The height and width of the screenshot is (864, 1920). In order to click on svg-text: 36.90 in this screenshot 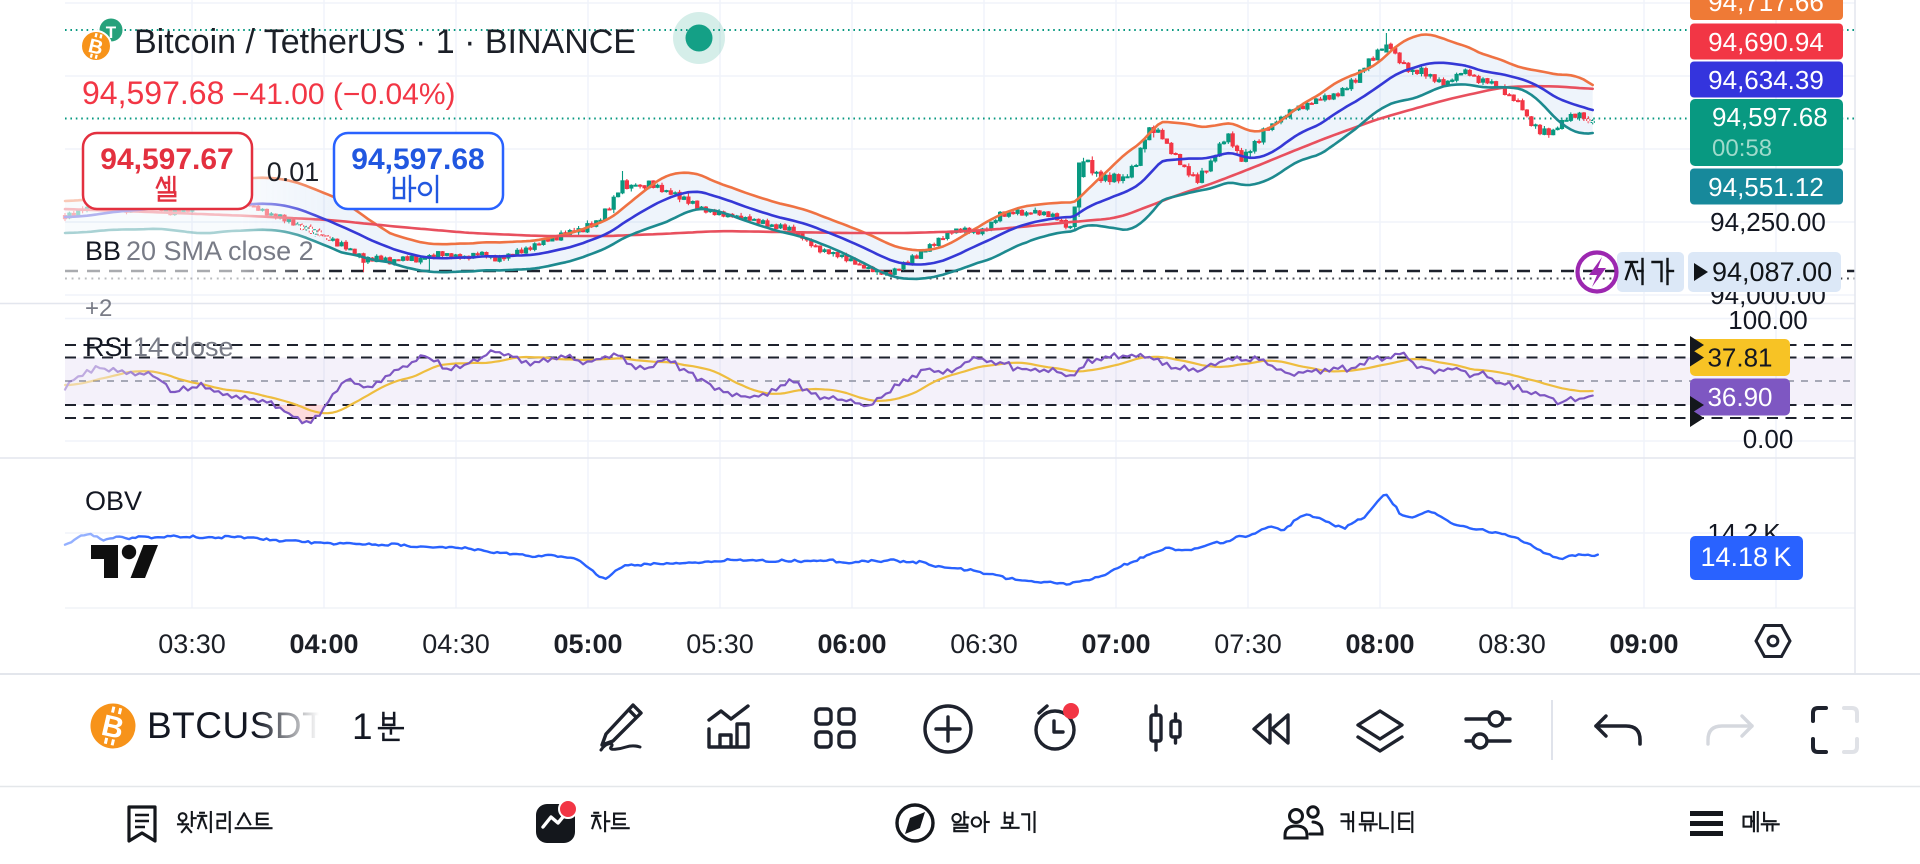, I will do `click(1739, 397)`.